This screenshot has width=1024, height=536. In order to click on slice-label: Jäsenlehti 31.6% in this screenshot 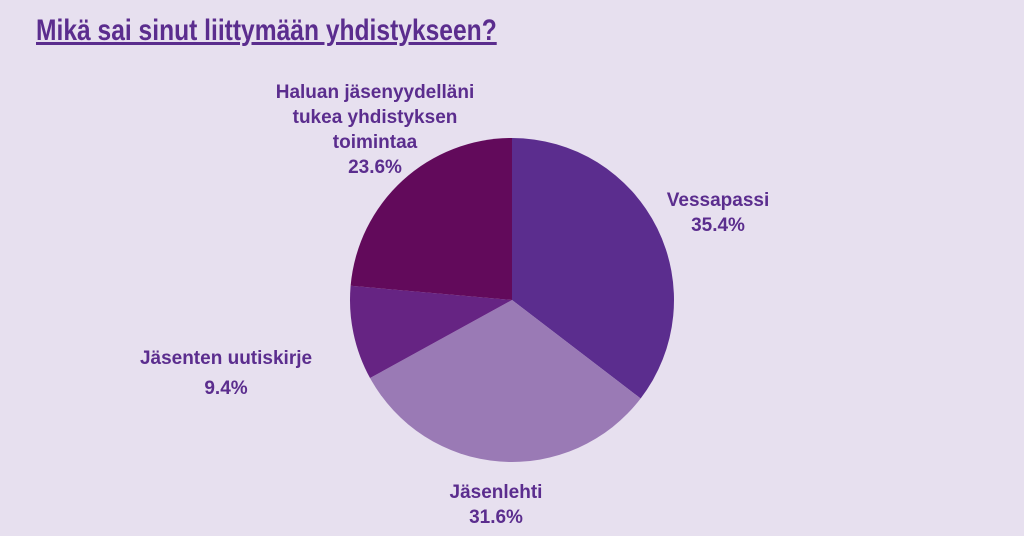, I will do `click(496, 505)`.